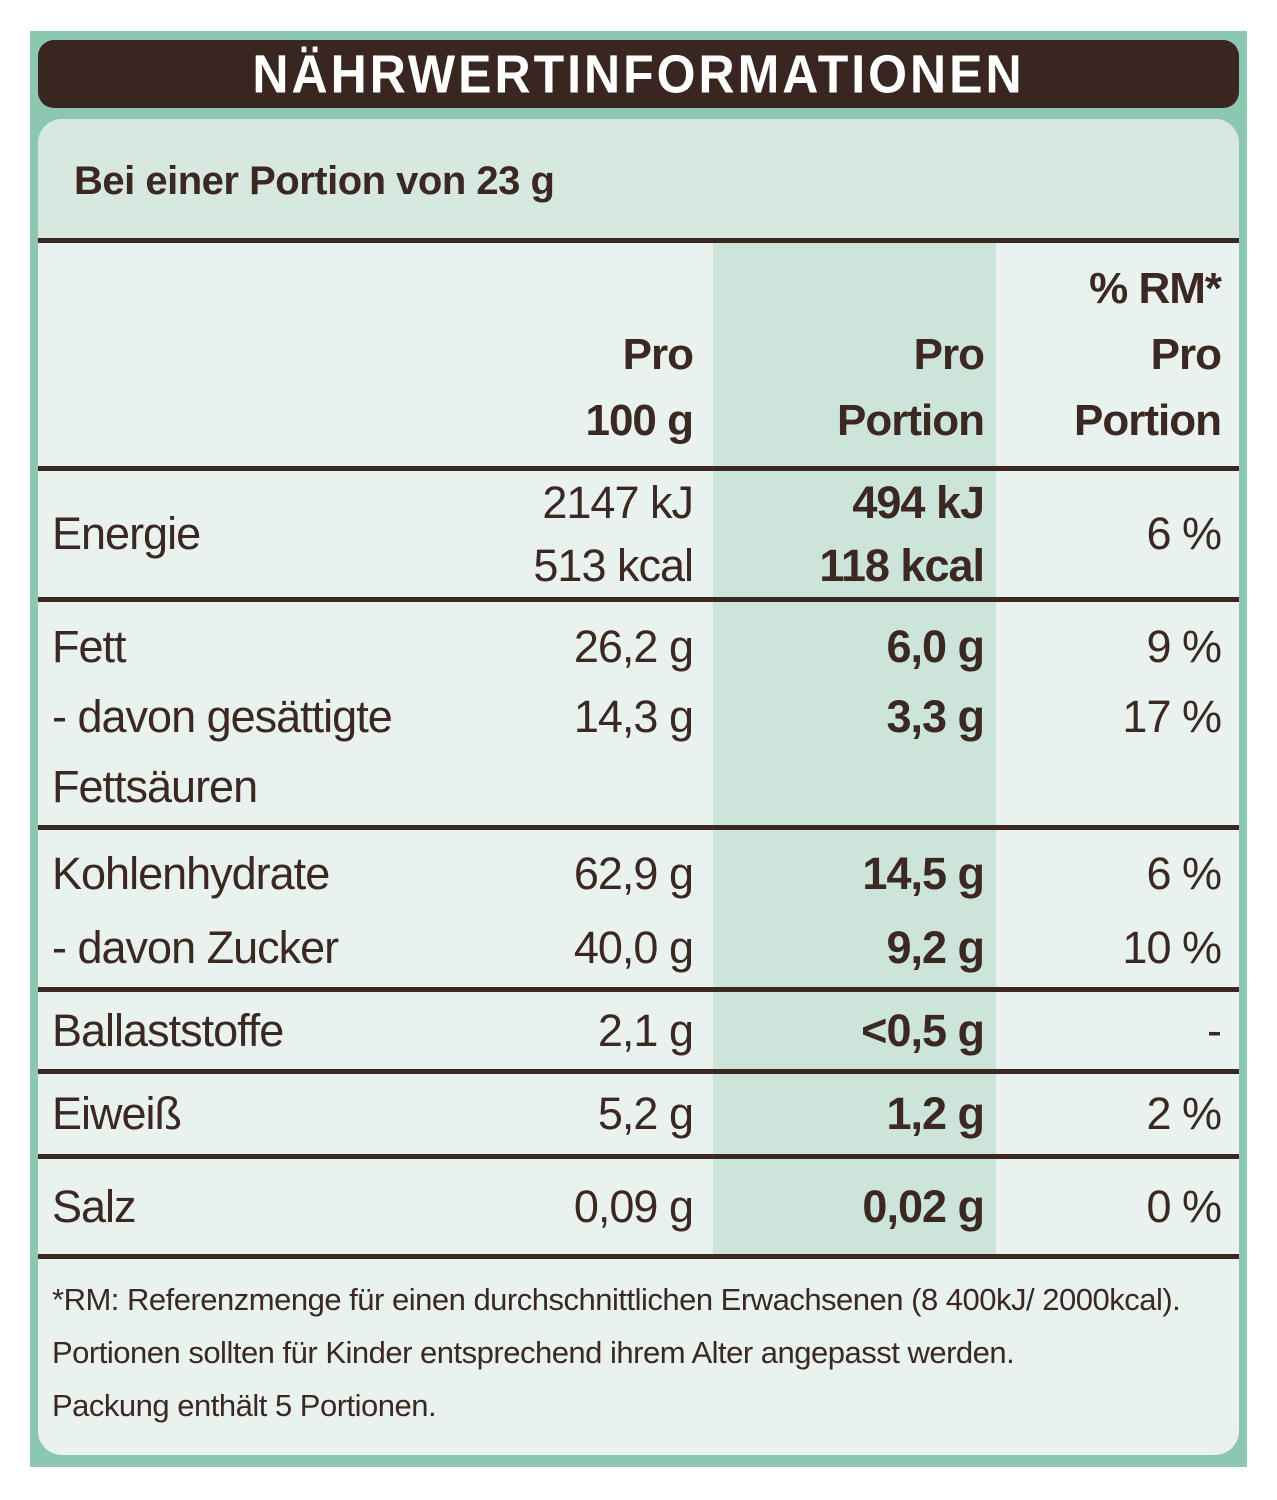 The image size is (1277, 1500). What do you see at coordinates (923, 873) in the screenshot?
I see `kohlenhydrate-per-portion-value: 14,5 g` at bounding box center [923, 873].